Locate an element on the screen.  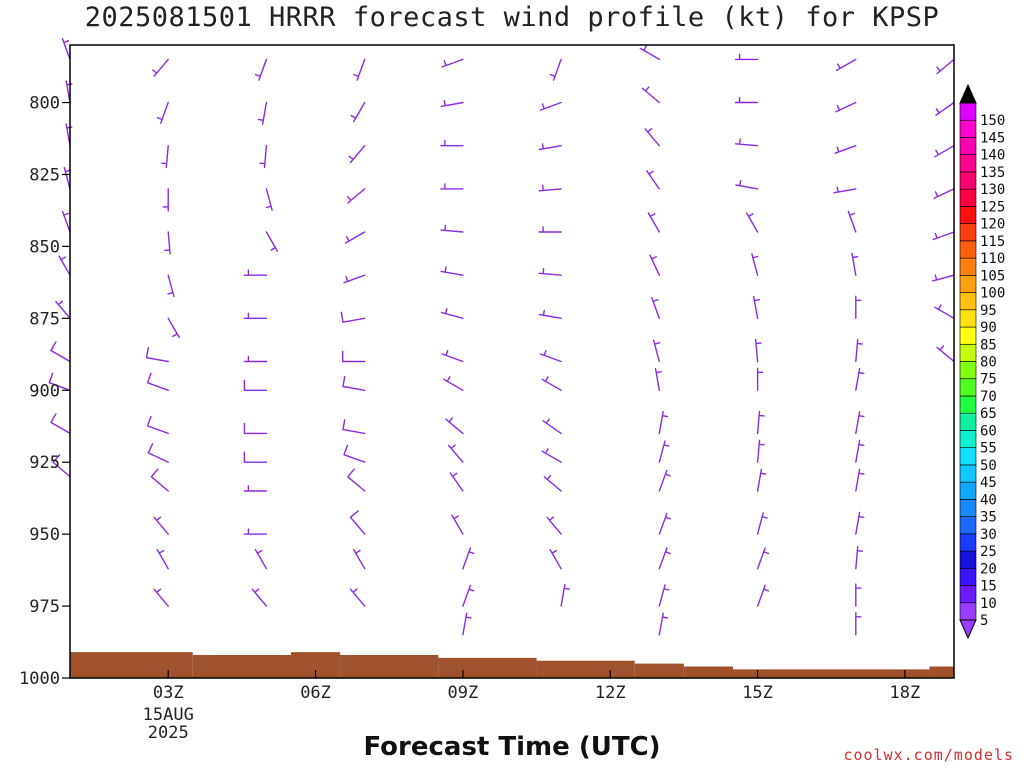
colorbar-label: 20 is located at coordinates (988, 569).